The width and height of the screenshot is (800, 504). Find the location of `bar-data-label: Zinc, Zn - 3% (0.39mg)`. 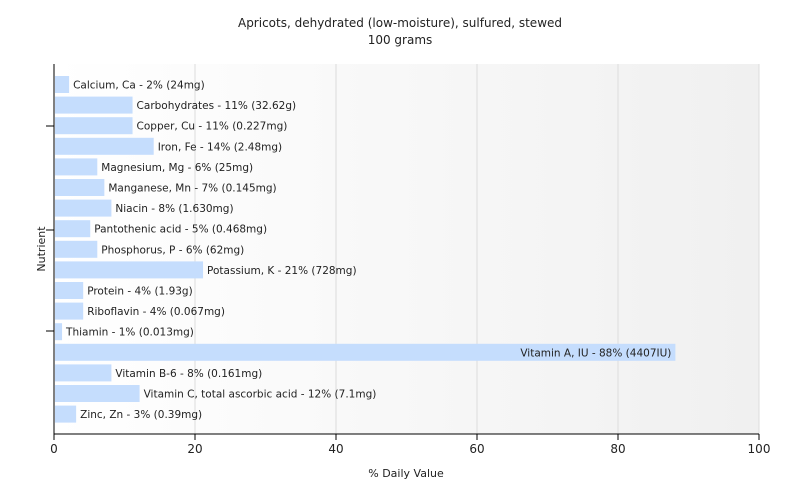

bar-data-label: Zinc, Zn - 3% (0.39mg) is located at coordinates (141, 415).